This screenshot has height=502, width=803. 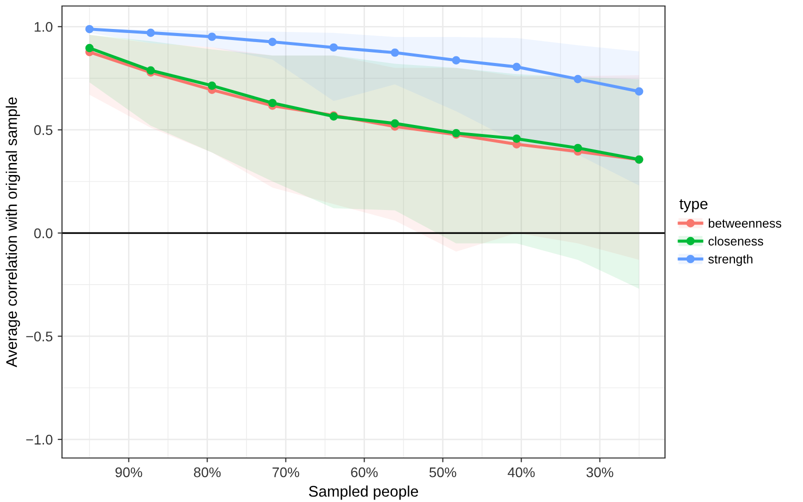 I want to click on y-tick-label: −1.0, so click(x=39, y=439).